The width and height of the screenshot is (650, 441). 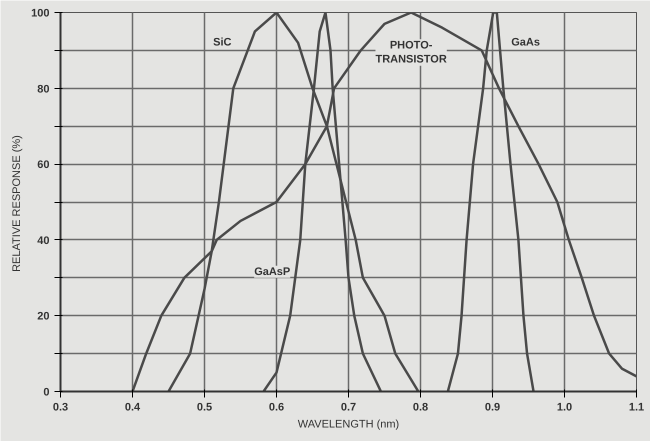 I want to click on series-label: PHOTO- TRANSISTOR, so click(x=411, y=52).